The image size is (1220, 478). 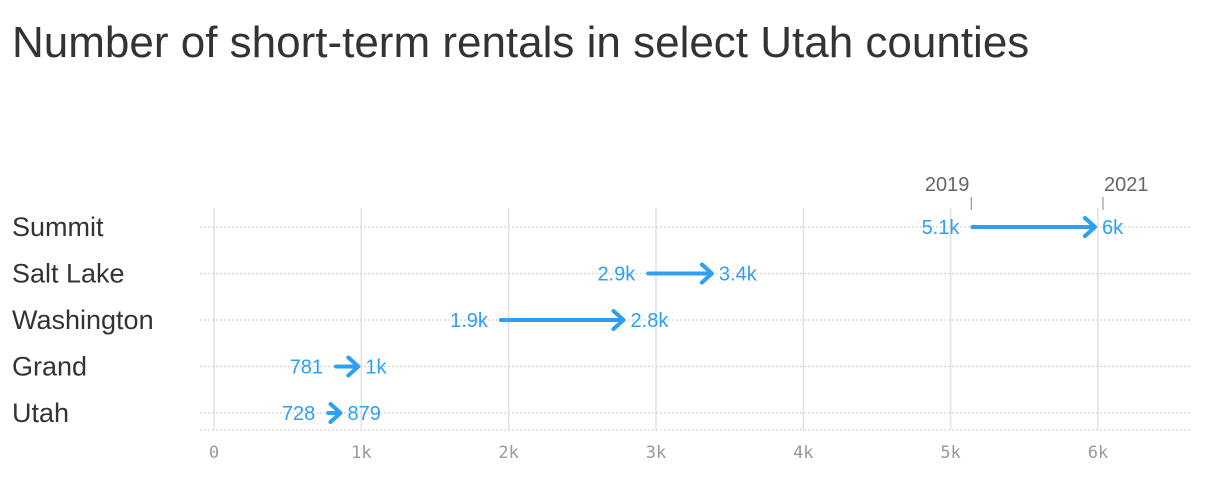 I want to click on start-value-label: 2.9k, so click(x=616, y=275).